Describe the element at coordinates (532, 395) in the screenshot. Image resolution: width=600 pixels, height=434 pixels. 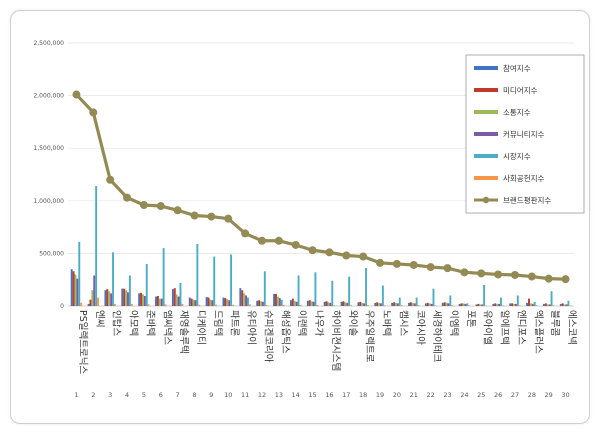
I see `category-number: 28` at that location.